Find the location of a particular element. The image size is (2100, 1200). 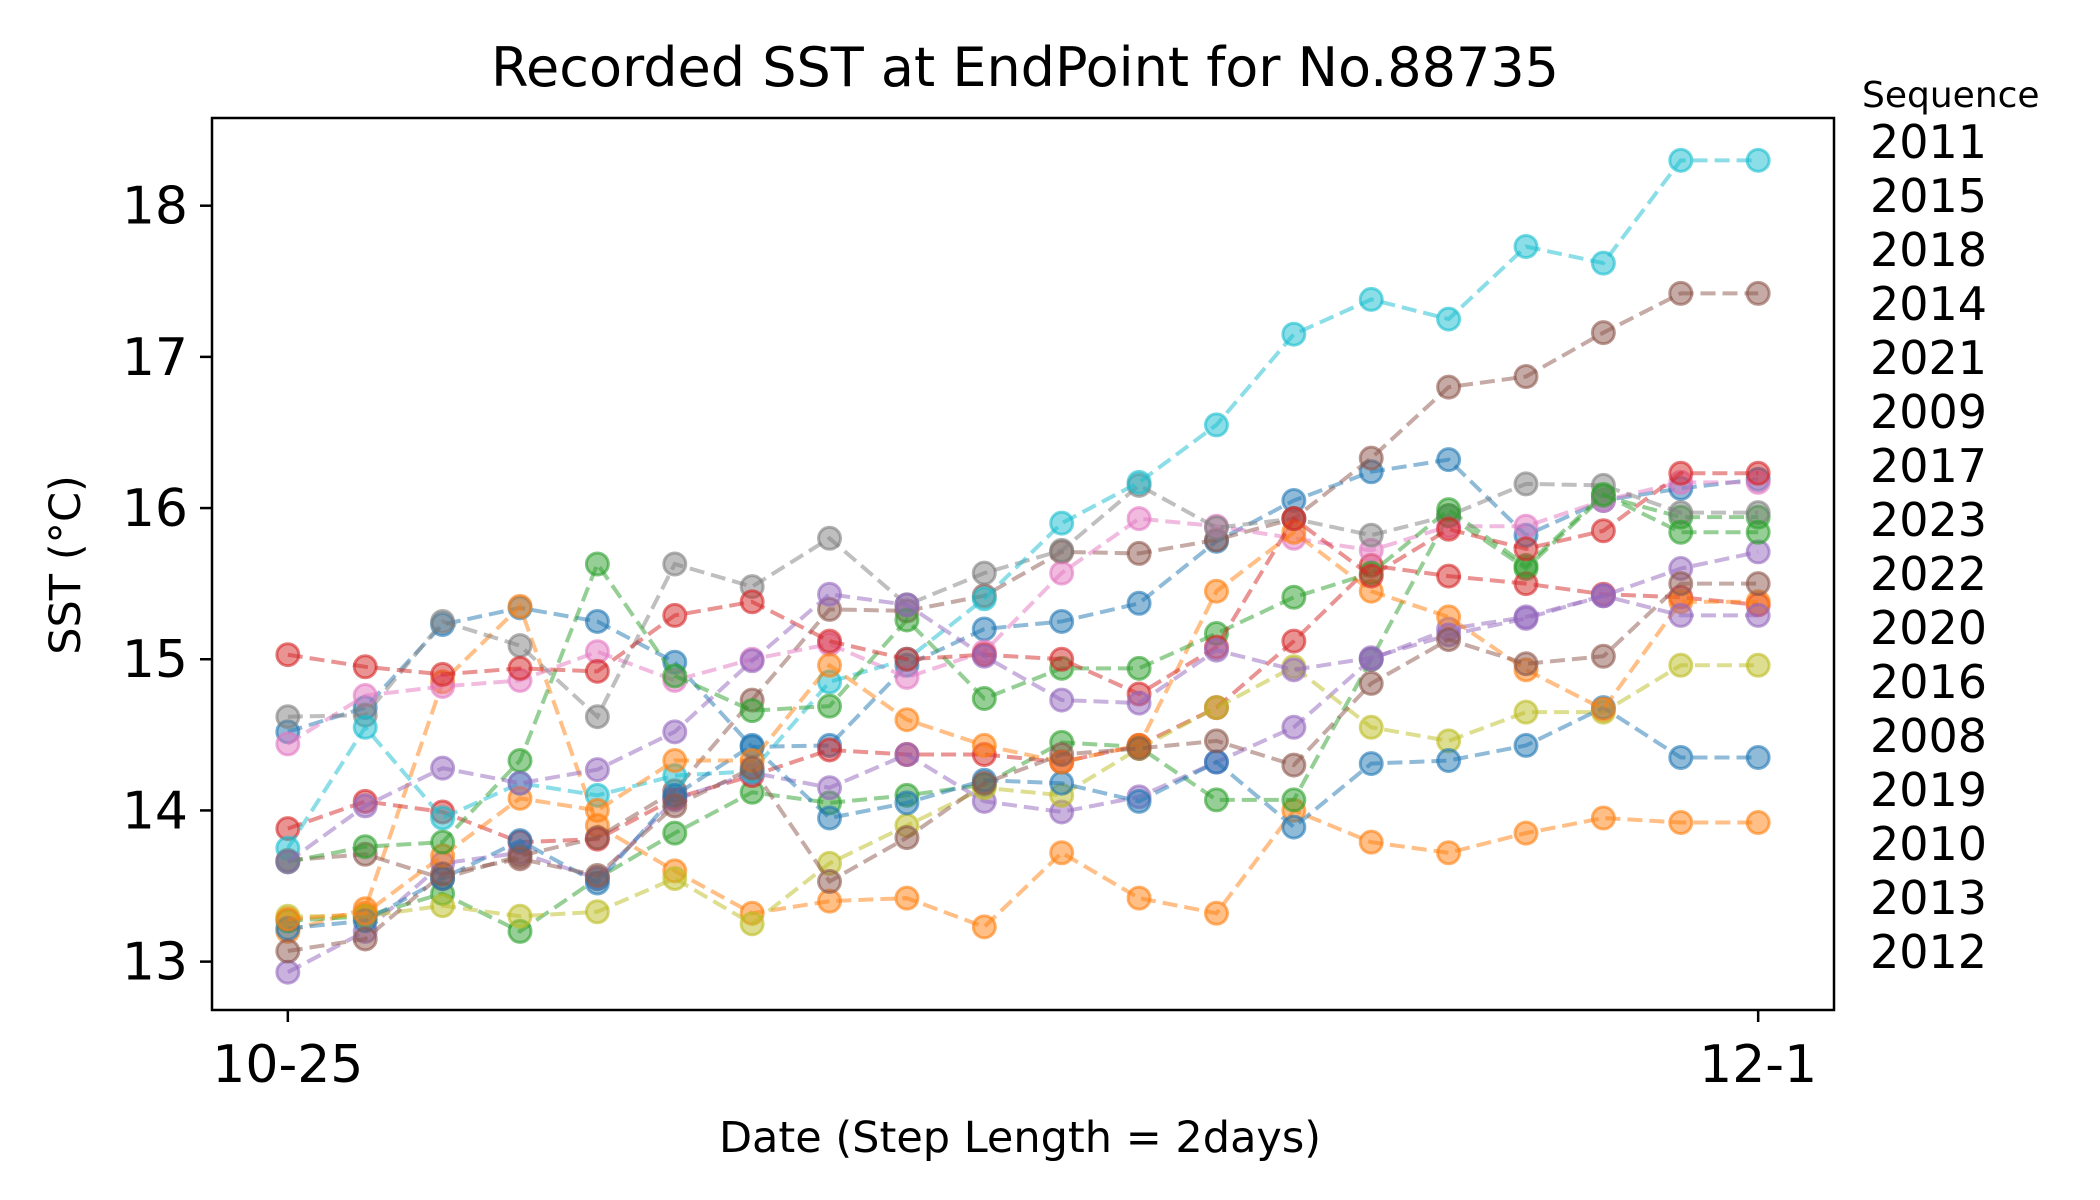

legend-entry: 2022 is located at coordinates (1928, 574).